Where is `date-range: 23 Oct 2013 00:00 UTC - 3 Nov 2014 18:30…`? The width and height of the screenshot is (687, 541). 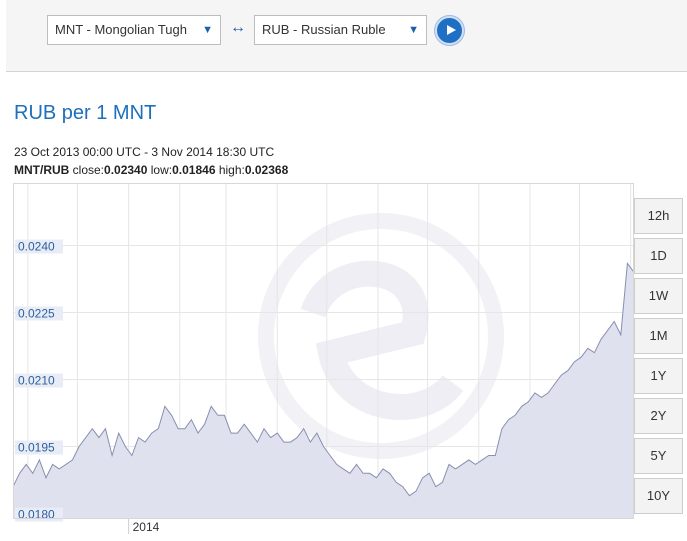 date-range: 23 Oct 2013 00:00 UTC - 3 Nov 2014 18:30… is located at coordinates (144, 152).